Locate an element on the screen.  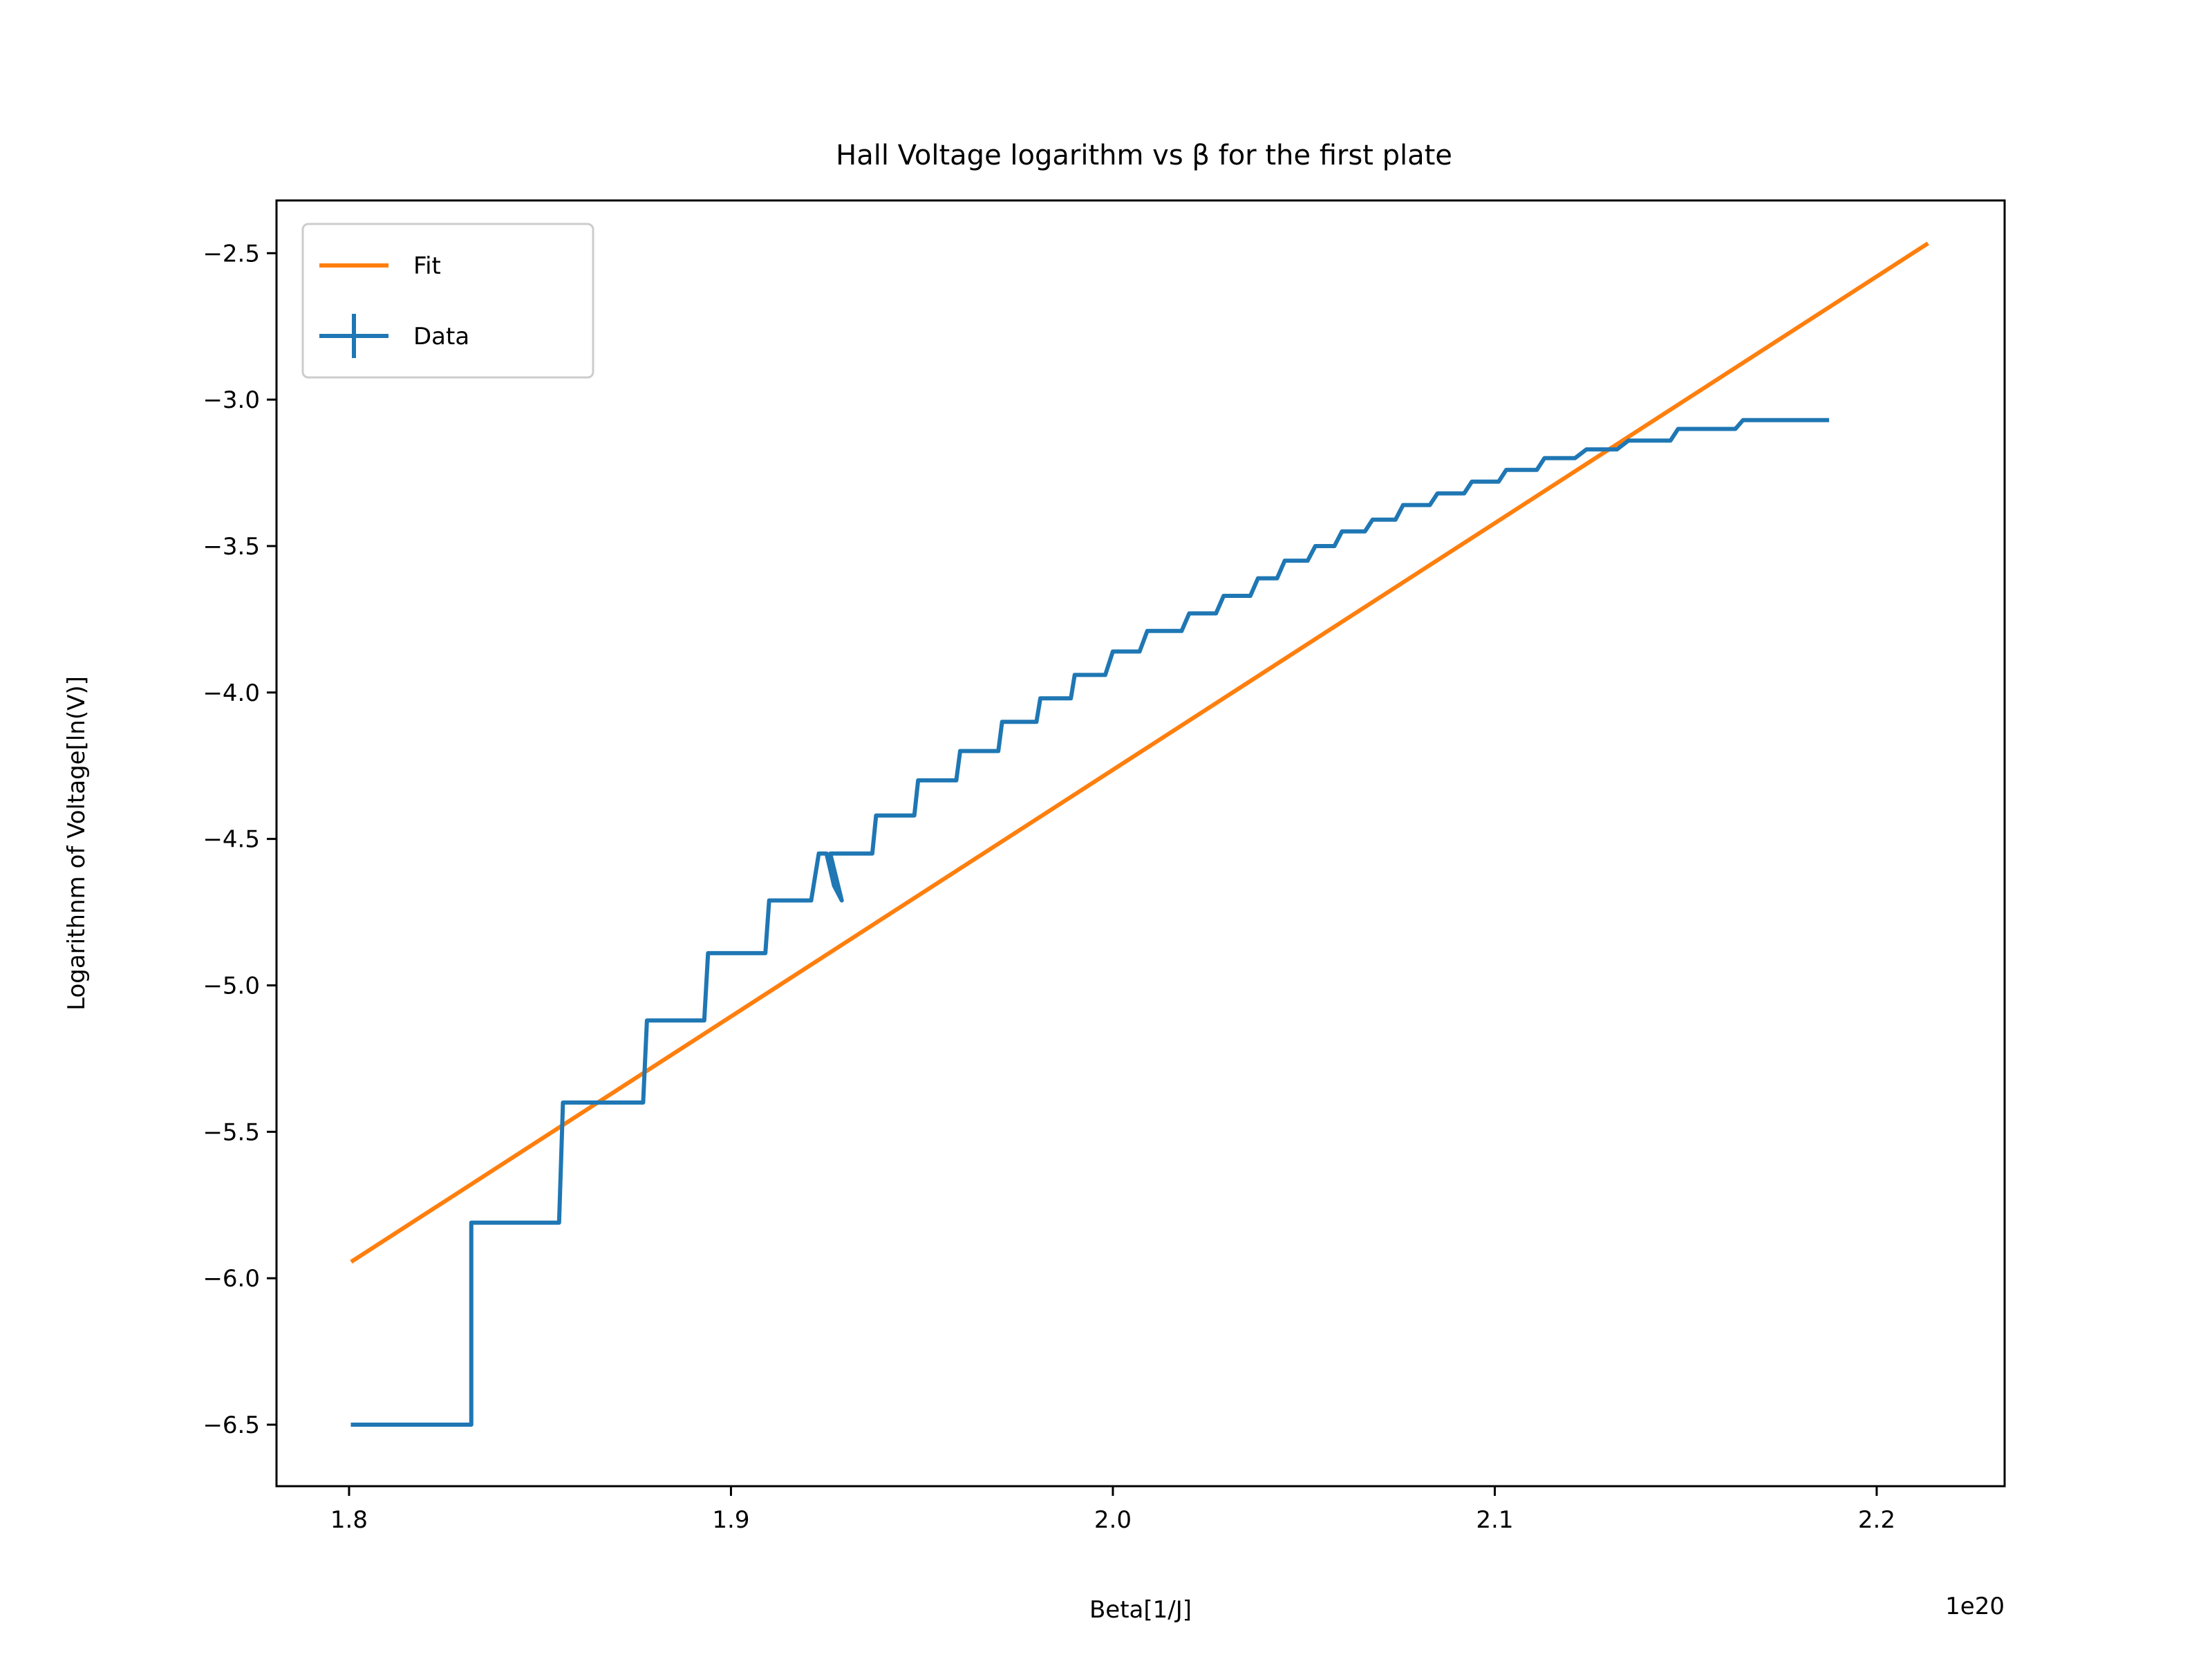
x-axis-offset-label: 1e20 is located at coordinates (1975, 1606).